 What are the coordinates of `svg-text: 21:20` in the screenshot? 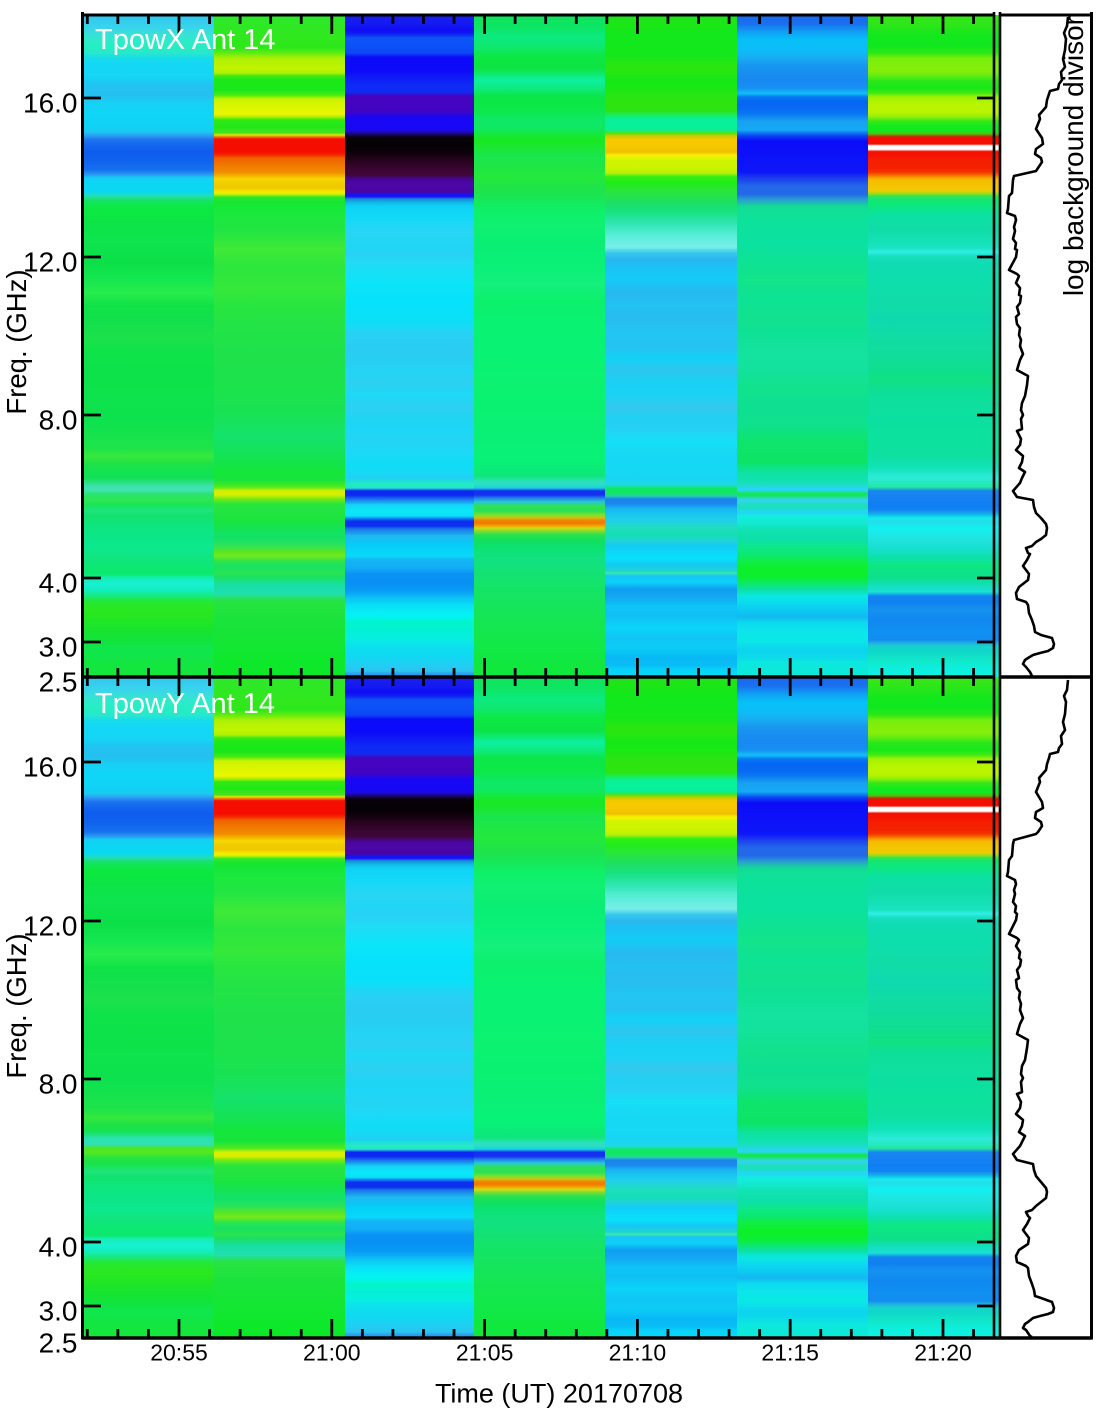 It's located at (943, 1353).